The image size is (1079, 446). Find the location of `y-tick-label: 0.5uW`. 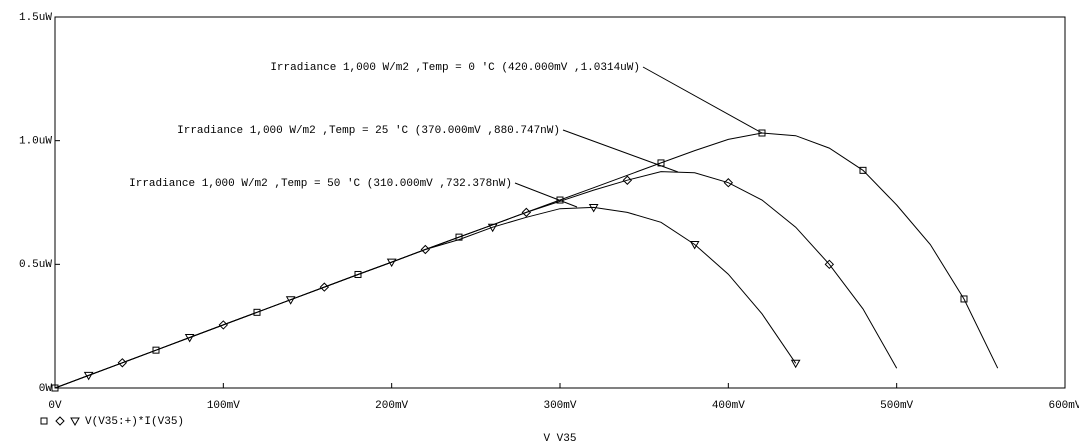

y-tick-label: 0.5uW is located at coordinates (35, 265).